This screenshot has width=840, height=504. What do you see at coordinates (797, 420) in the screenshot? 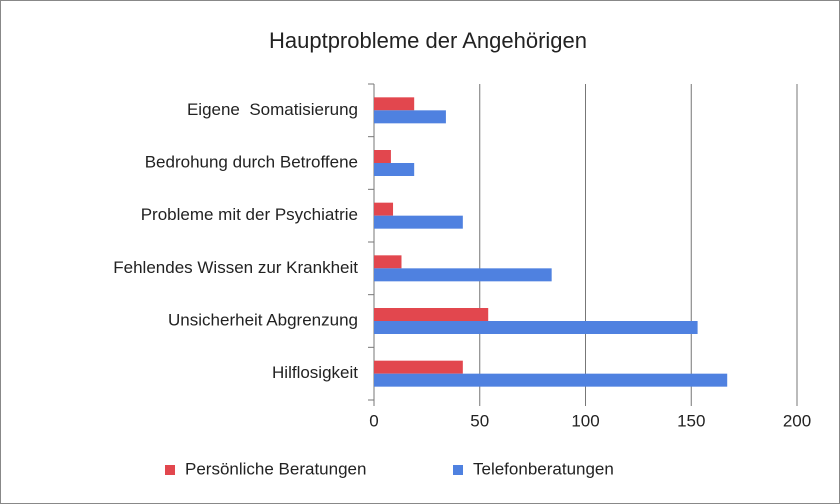
I see `x-tick-label: 200` at bounding box center [797, 420].